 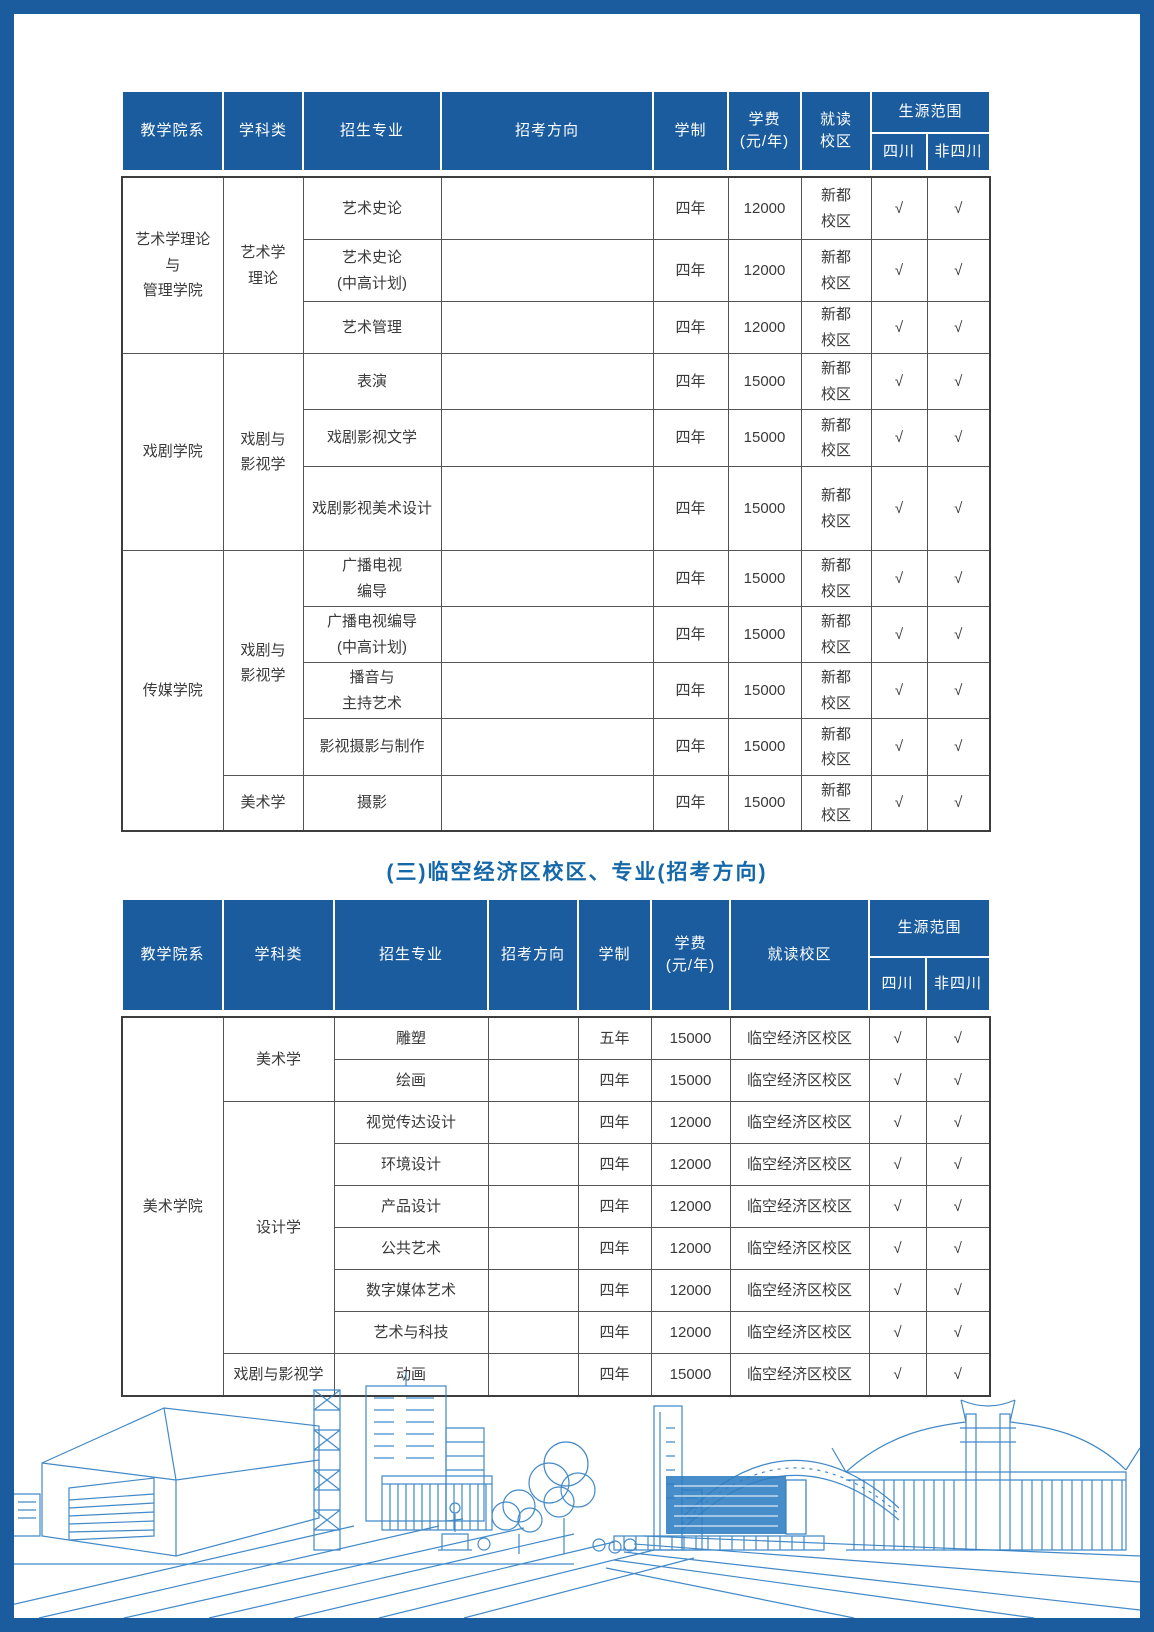 I want to click on table-row: 影视摄影与制作 四年 15000 新都 校区 √ √, so click(x=556, y=747).